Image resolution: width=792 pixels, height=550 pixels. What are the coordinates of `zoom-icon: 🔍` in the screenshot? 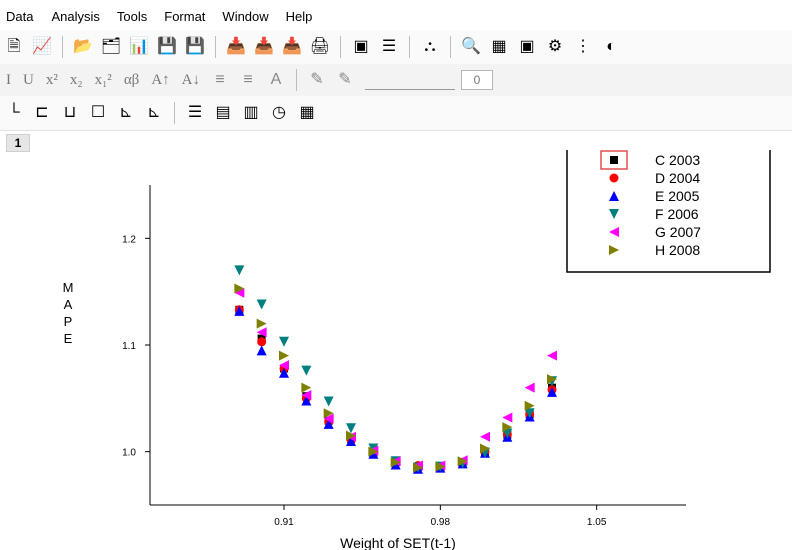 It's located at (471, 46).